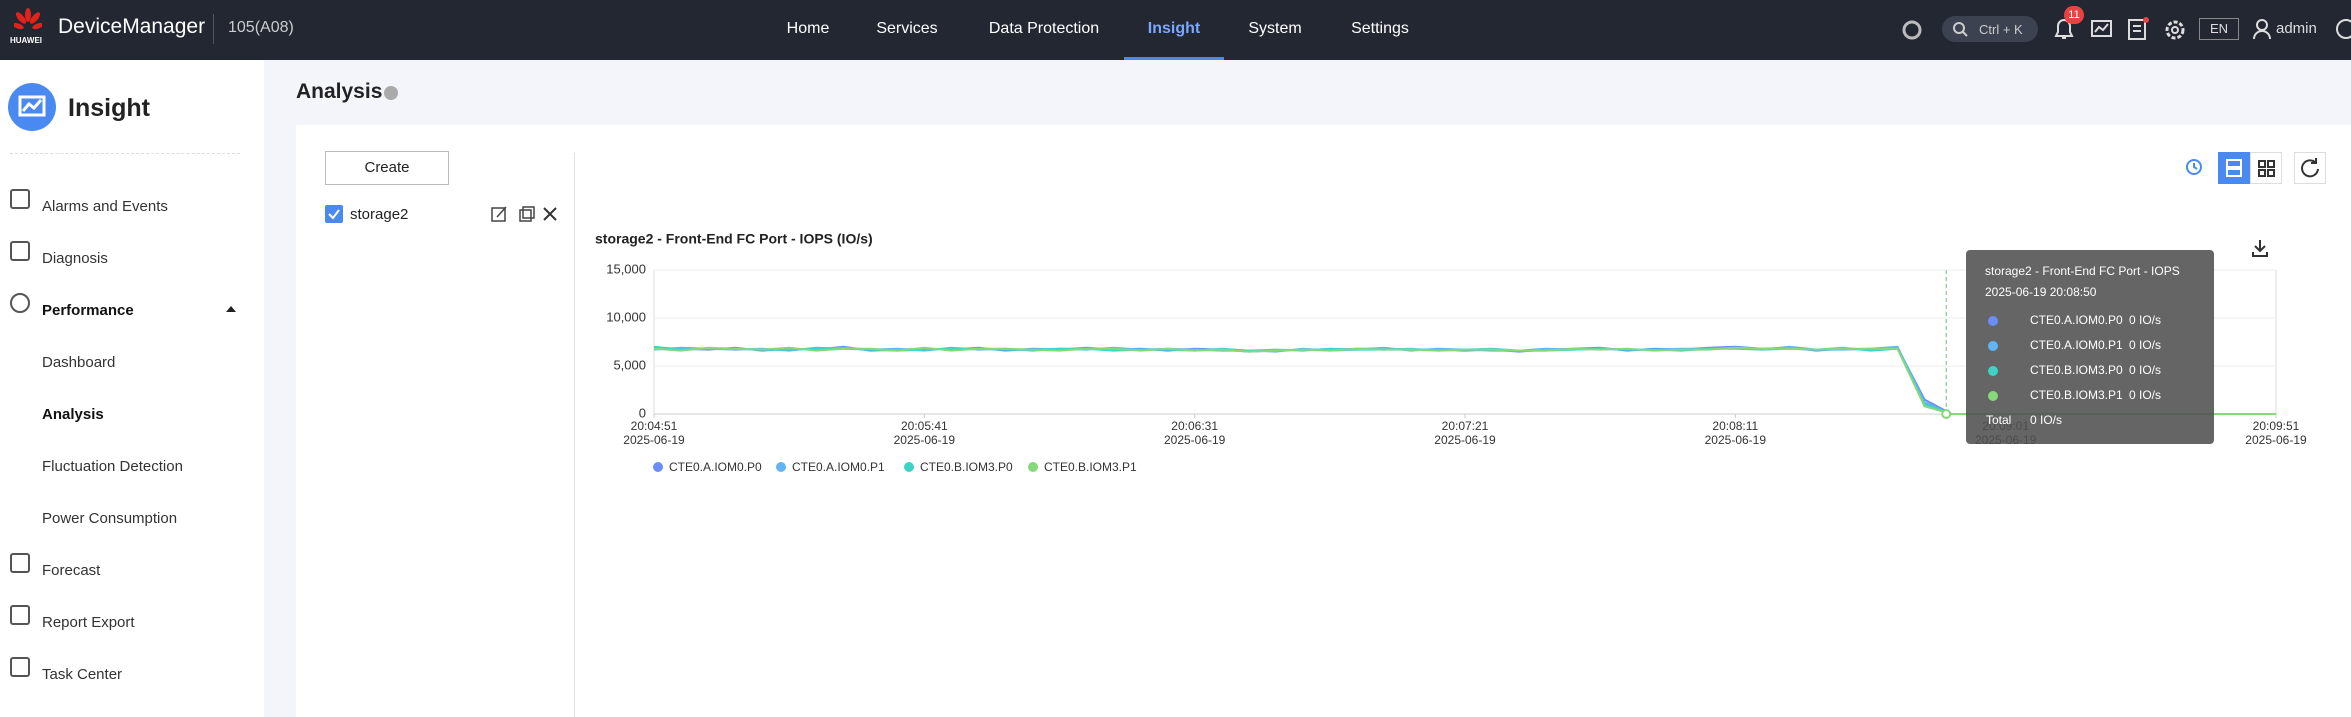 This screenshot has height=717, width=2351. I want to click on x-tick-label: 20:04:51, so click(654, 426).